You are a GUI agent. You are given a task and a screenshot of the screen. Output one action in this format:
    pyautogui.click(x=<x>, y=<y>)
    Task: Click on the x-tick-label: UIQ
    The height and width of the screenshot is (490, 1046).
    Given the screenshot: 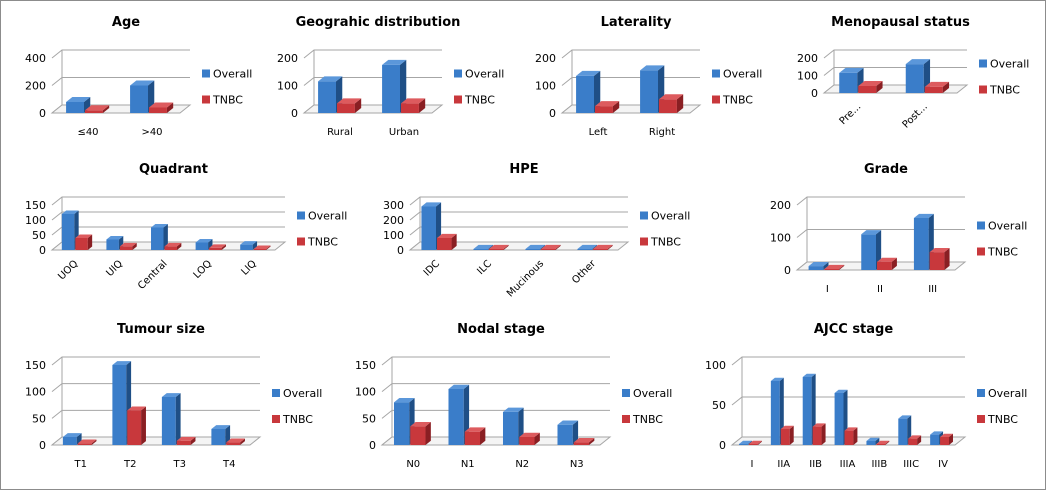 What is the action you would take?
    pyautogui.click(x=114, y=268)
    